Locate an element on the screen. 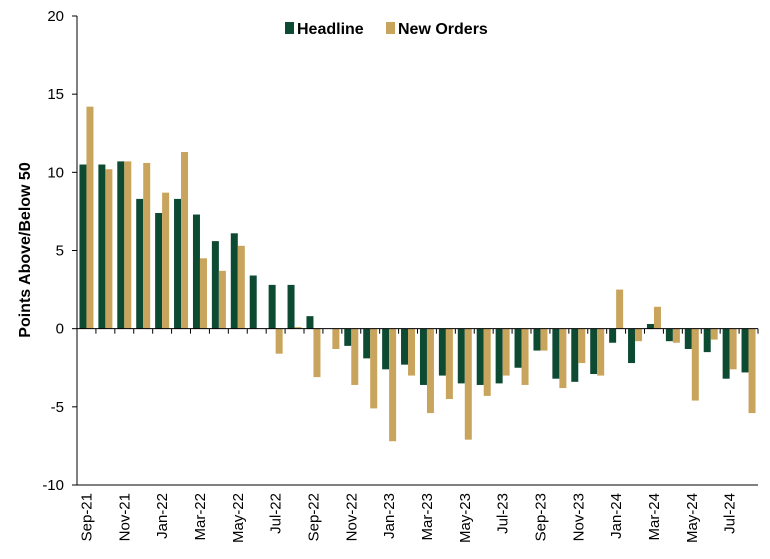 This screenshot has height=559, width=770. x-tick-label-nov-21: Nov-21 is located at coordinates (124, 517).